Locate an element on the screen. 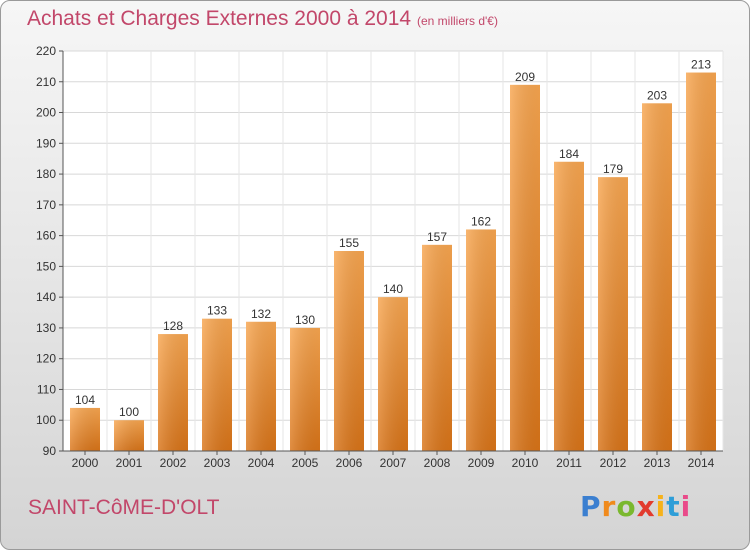 Image resolution: width=750 pixels, height=550 pixels. bar-value-label: 209 is located at coordinates (525, 77).